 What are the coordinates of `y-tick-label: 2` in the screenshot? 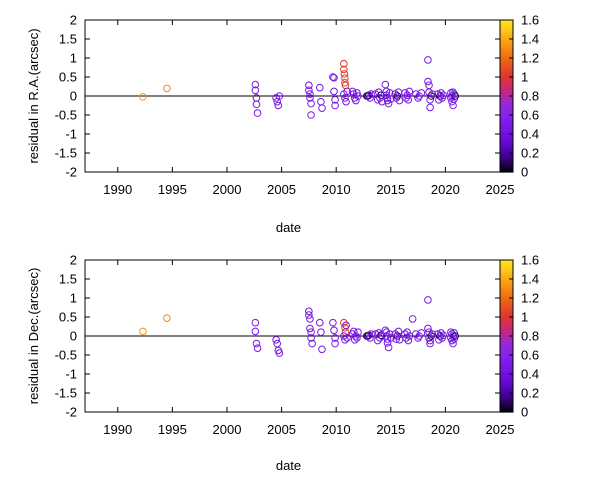 It's located at (73, 20).